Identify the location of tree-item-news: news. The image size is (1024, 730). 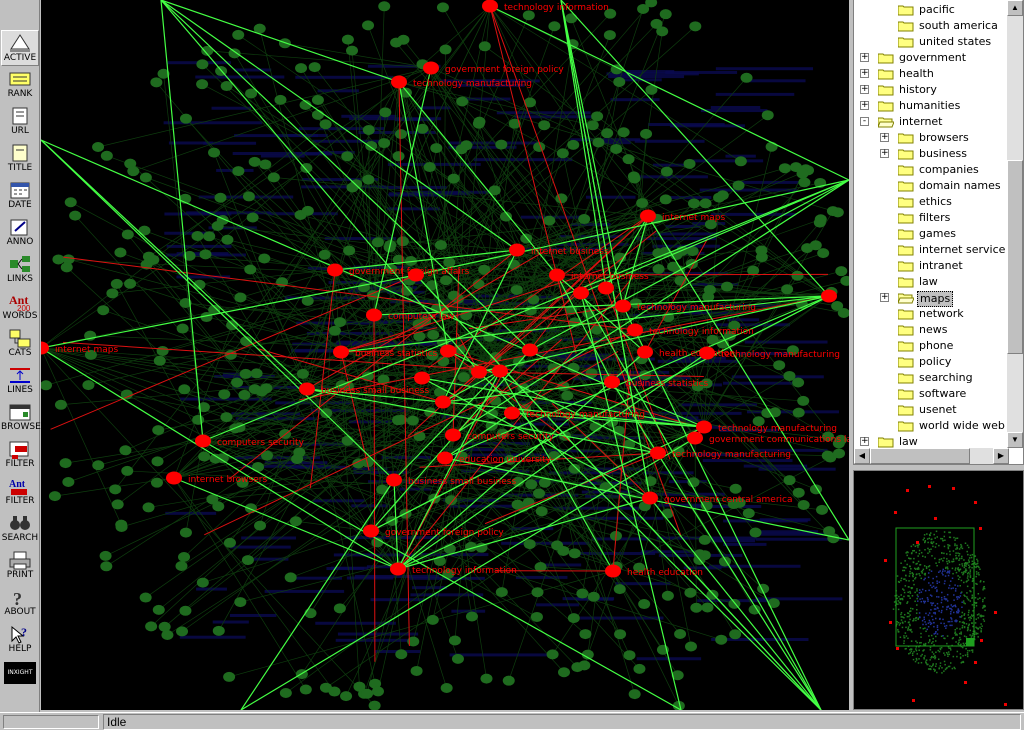
(931, 330).